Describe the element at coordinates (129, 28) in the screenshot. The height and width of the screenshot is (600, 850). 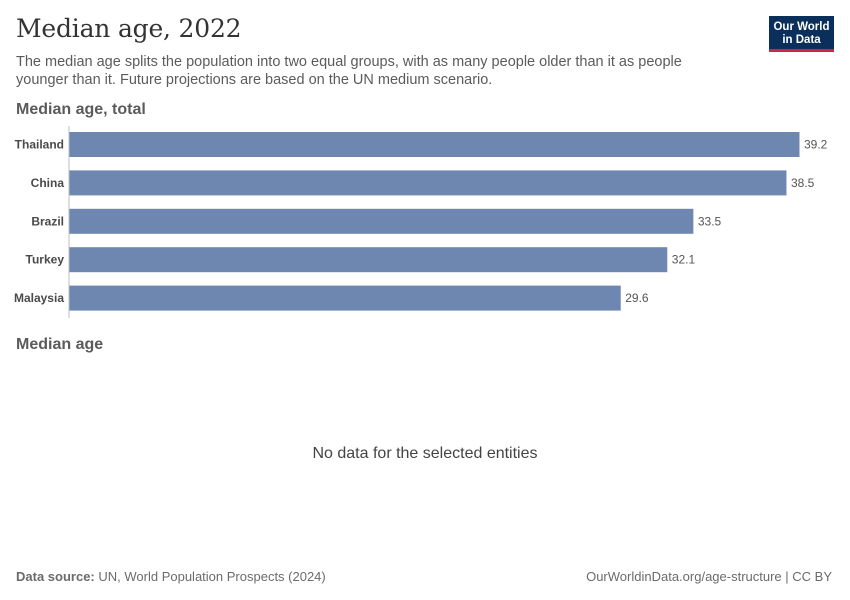
I see `chart-title: Median age, 2022` at that location.